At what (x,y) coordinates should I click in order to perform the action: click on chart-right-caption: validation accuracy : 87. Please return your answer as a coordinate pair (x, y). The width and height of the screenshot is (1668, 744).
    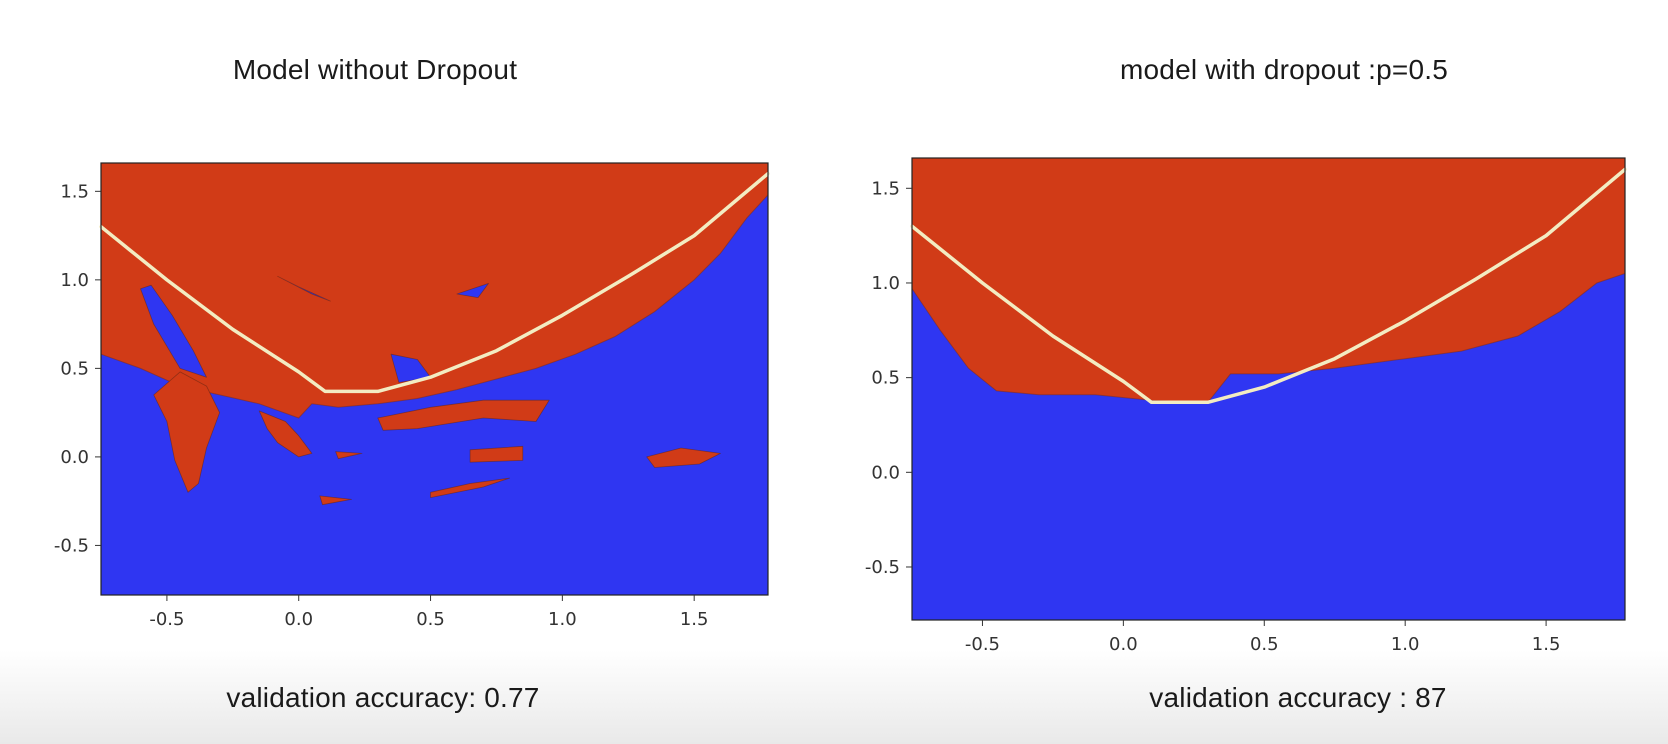
    Looking at the image, I should click on (1298, 697).